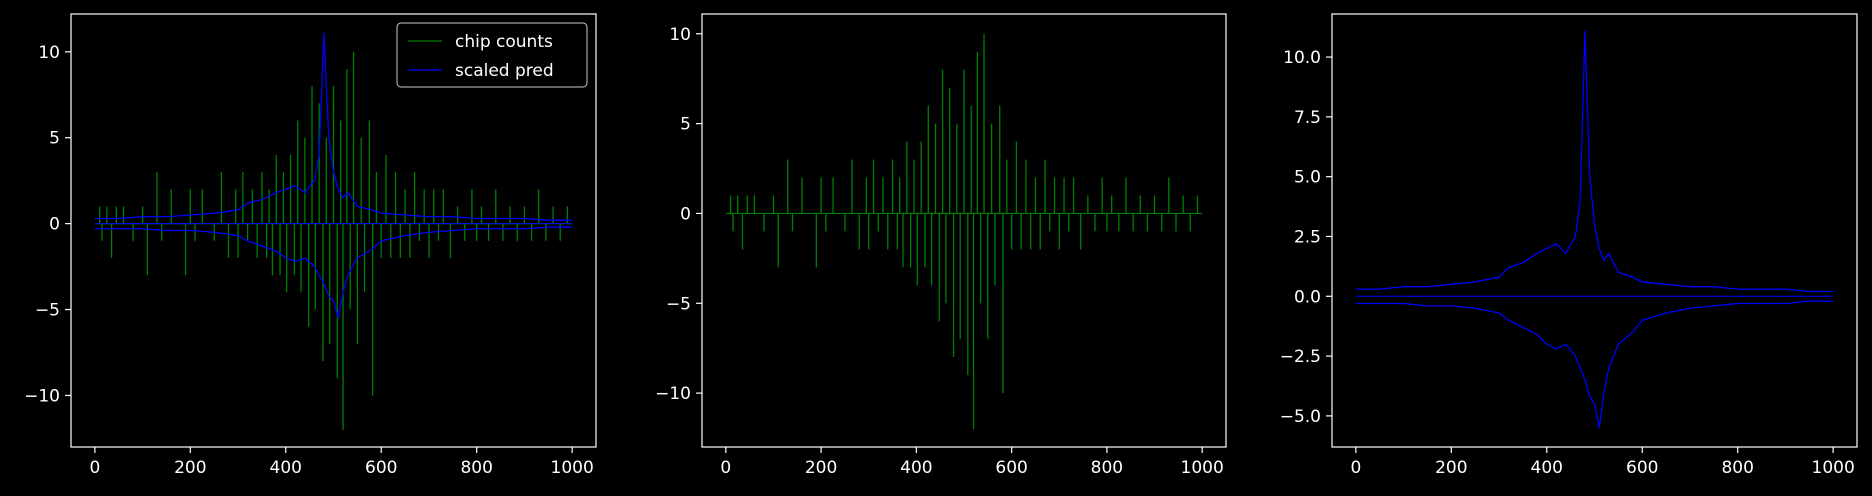 Image resolution: width=1872 pixels, height=496 pixels. Describe the element at coordinates (1302, 58) in the screenshot. I see `y-tick-label: 10.0` at that location.